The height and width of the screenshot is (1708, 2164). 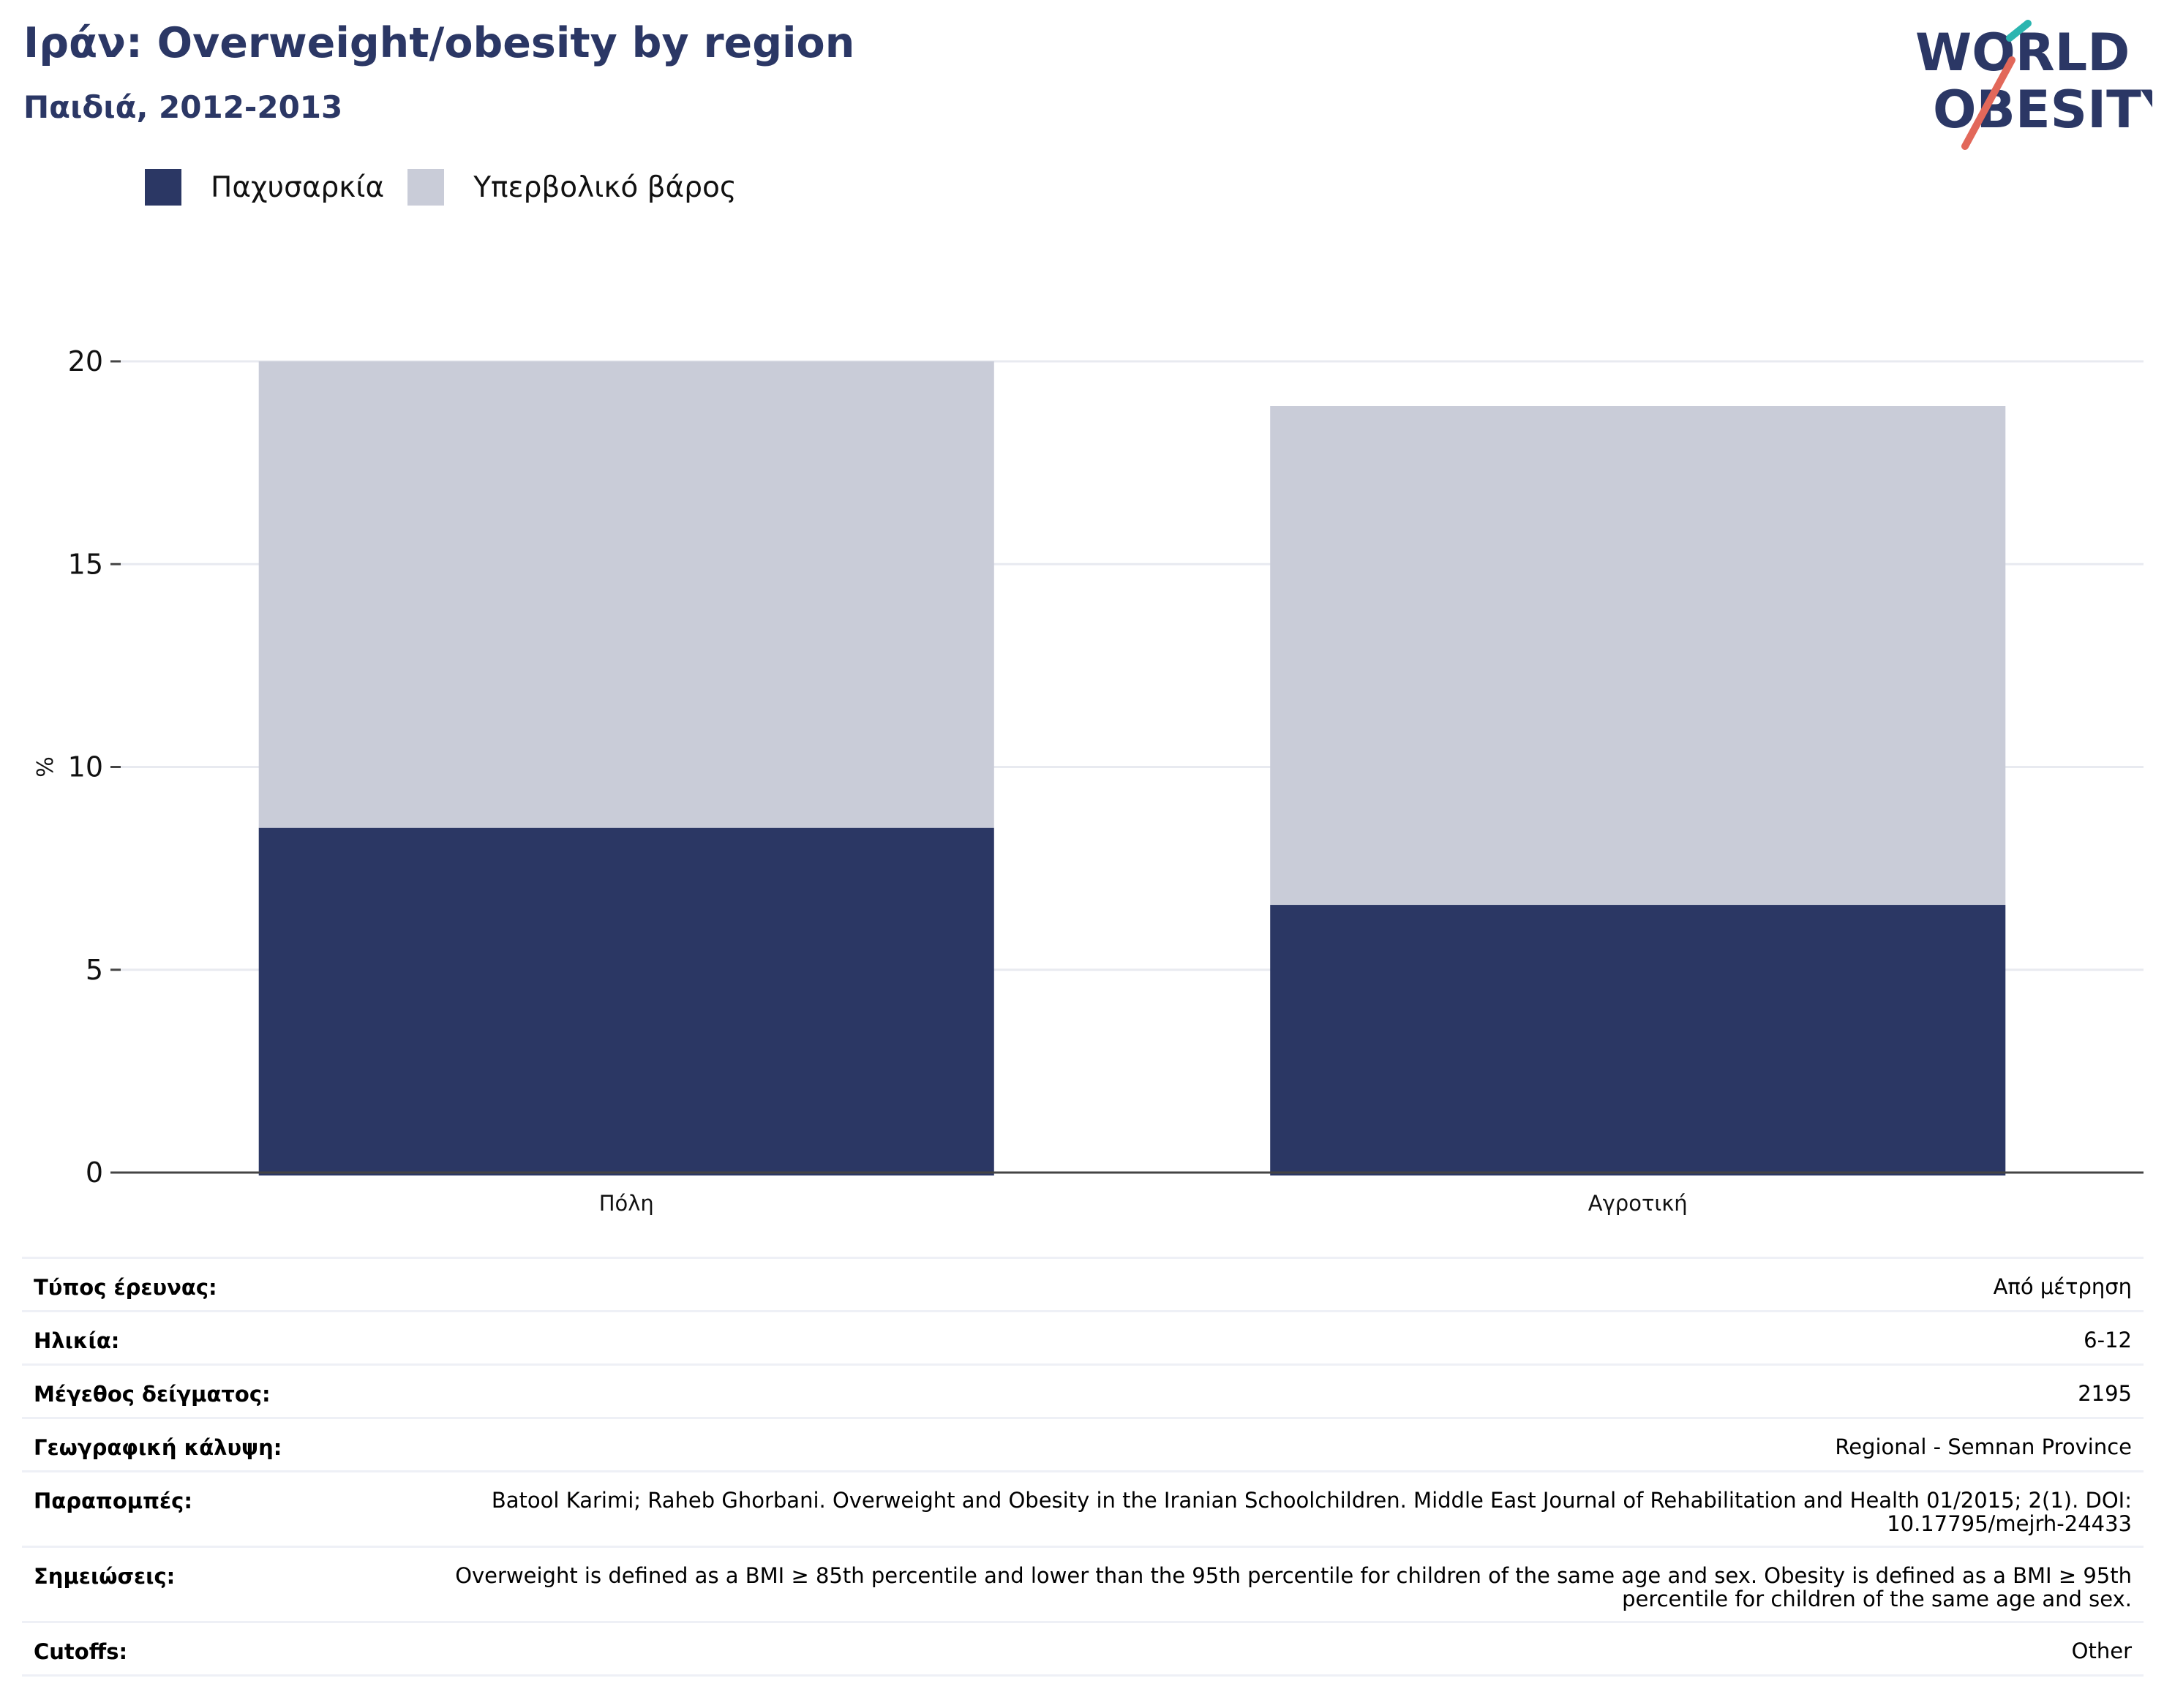 What do you see at coordinates (85, 361) in the screenshot?
I see `y-tick-label: 20` at bounding box center [85, 361].